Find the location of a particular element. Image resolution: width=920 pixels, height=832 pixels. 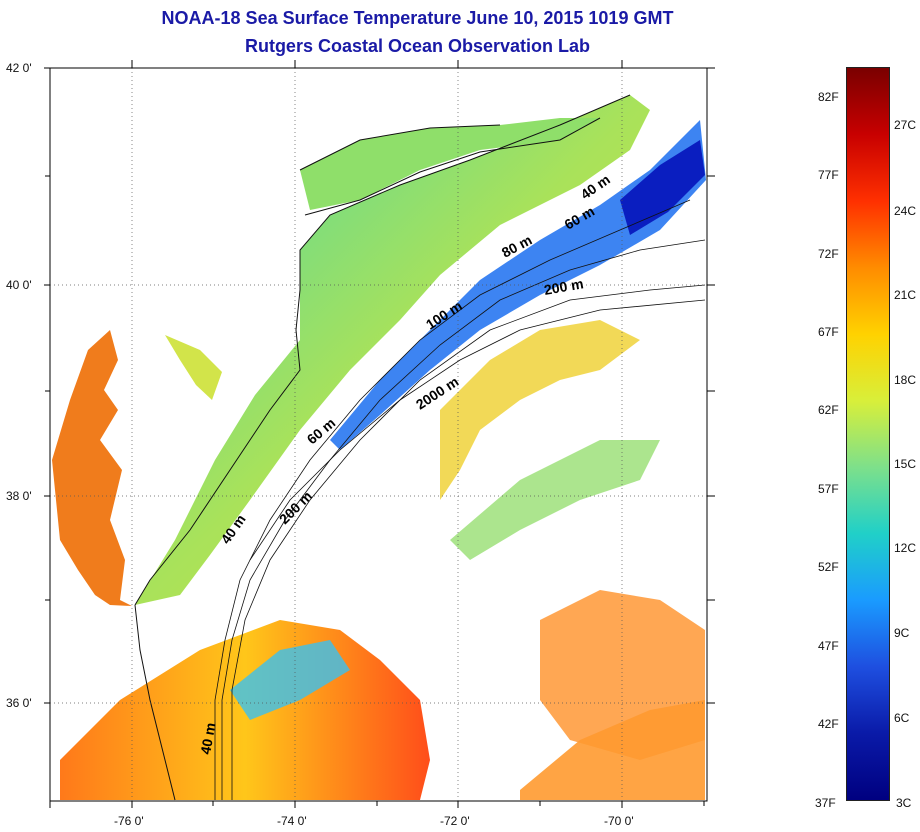

colorbar-f-label: 72F is located at coordinates (828, 254).